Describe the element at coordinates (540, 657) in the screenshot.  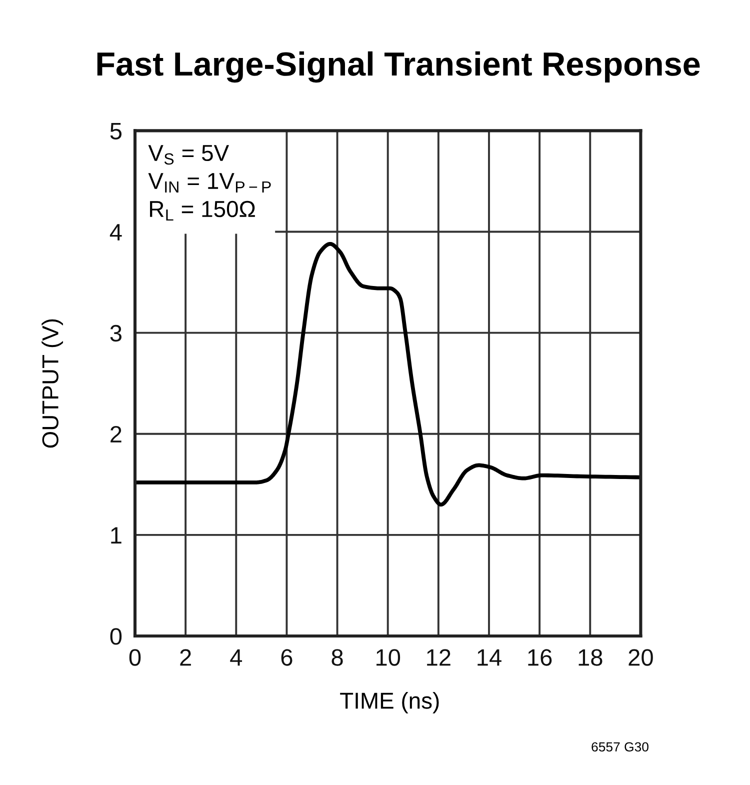
I see `x-tick-label: 16` at that location.